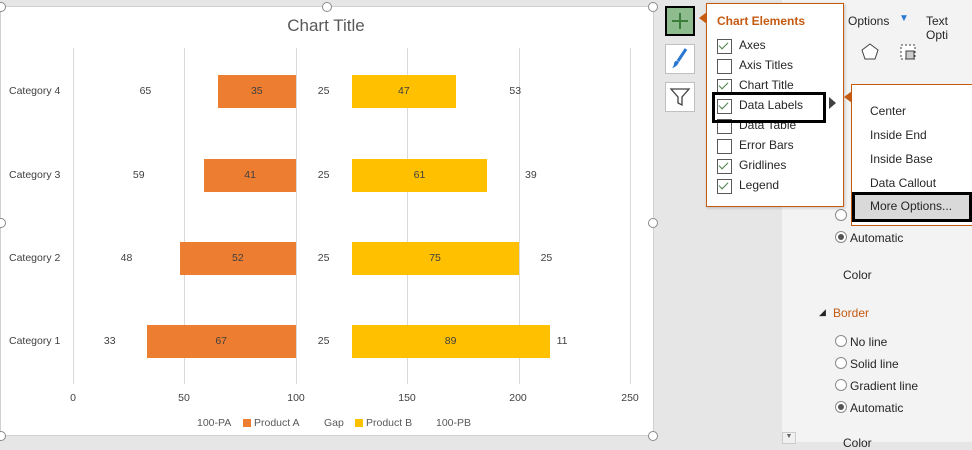 The width and height of the screenshot is (972, 450). I want to click on chart-filters-button, so click(680, 97).